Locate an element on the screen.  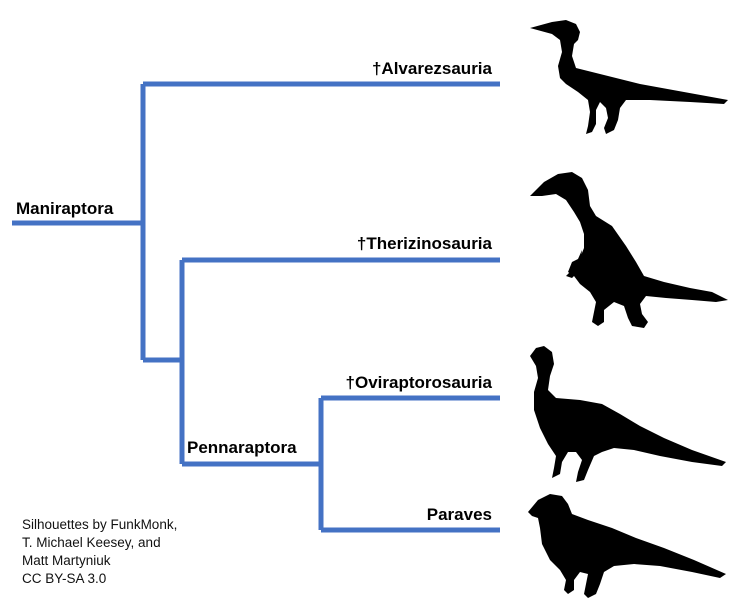
oviraptorosaur-silhouette is located at coordinates (628, 414).